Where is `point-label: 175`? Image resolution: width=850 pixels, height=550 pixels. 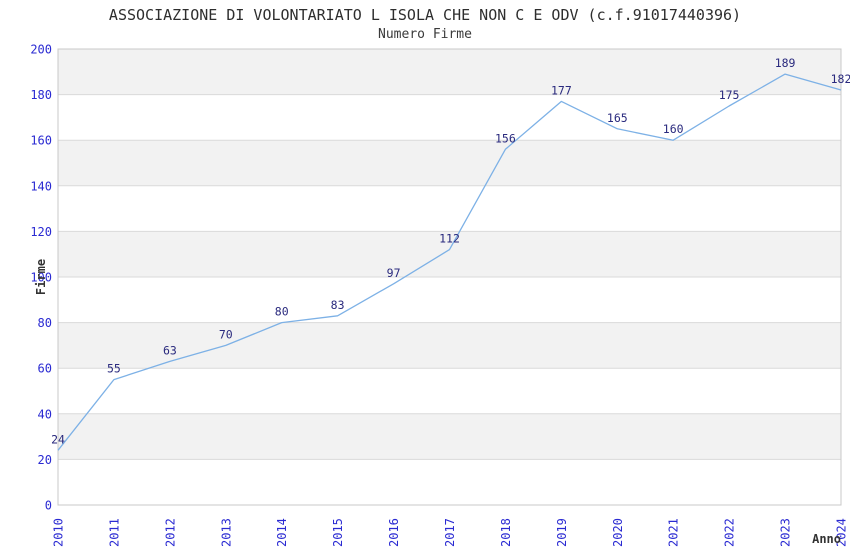
point-label: 175 is located at coordinates (729, 95).